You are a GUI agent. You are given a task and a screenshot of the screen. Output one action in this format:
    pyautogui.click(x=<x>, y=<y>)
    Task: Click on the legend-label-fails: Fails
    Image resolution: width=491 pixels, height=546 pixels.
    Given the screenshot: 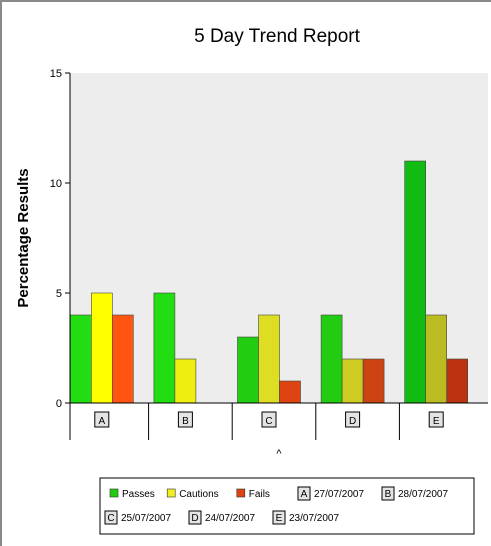 What is the action you would take?
    pyautogui.click(x=259, y=494)
    